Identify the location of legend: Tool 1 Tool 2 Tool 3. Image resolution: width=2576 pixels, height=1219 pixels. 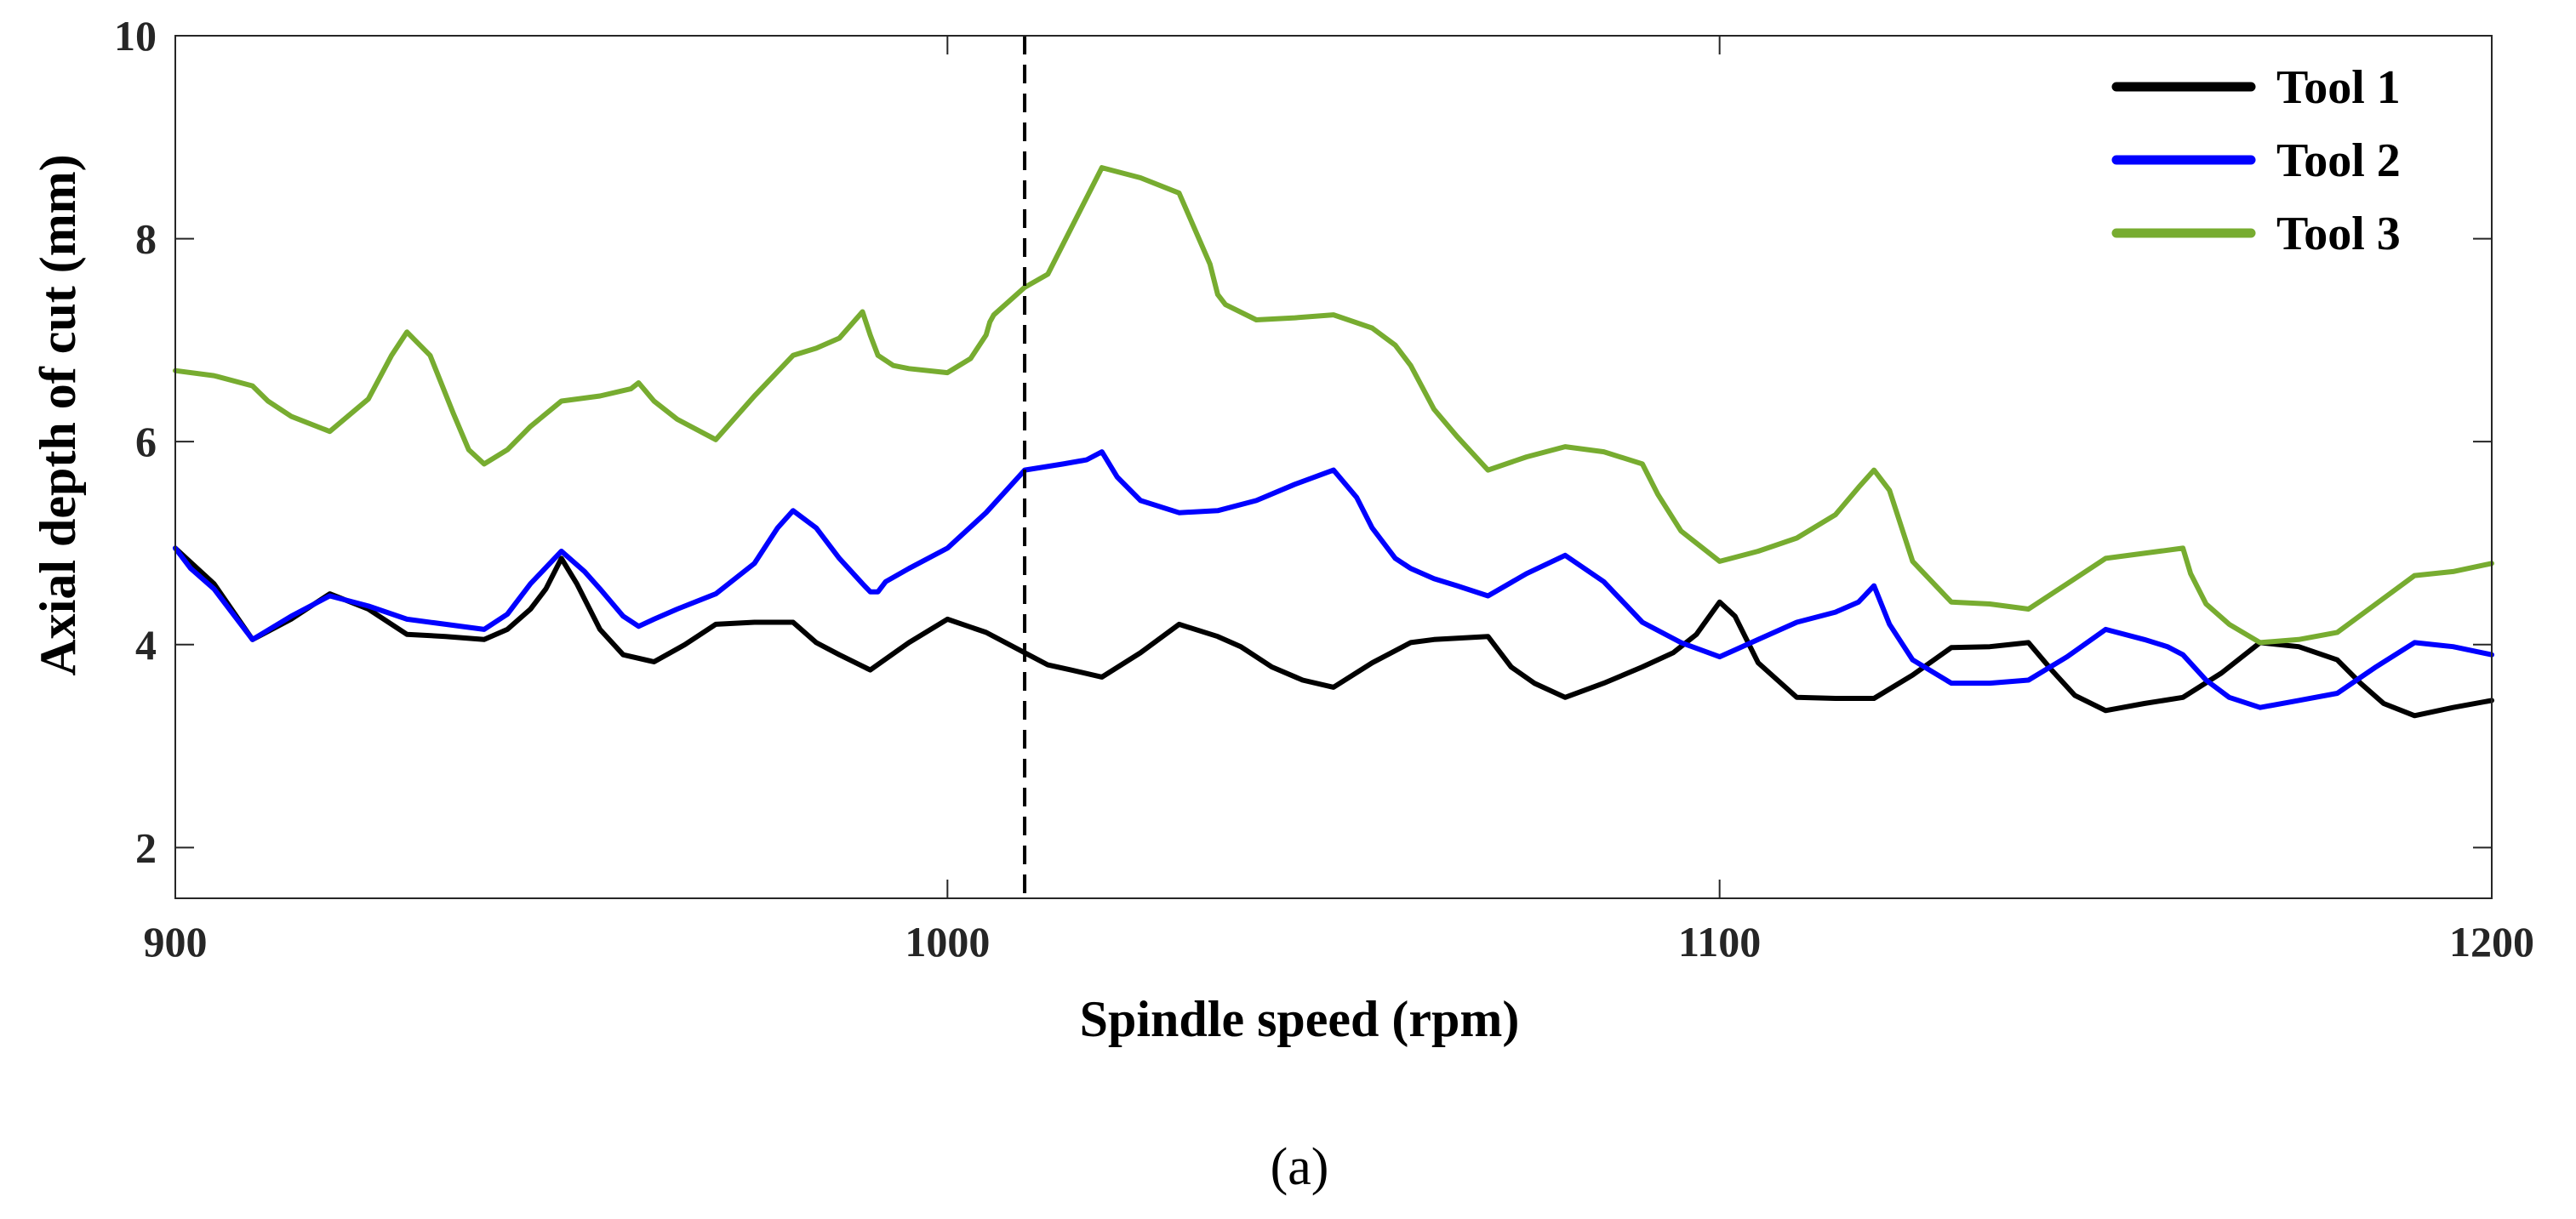
(2256, 160).